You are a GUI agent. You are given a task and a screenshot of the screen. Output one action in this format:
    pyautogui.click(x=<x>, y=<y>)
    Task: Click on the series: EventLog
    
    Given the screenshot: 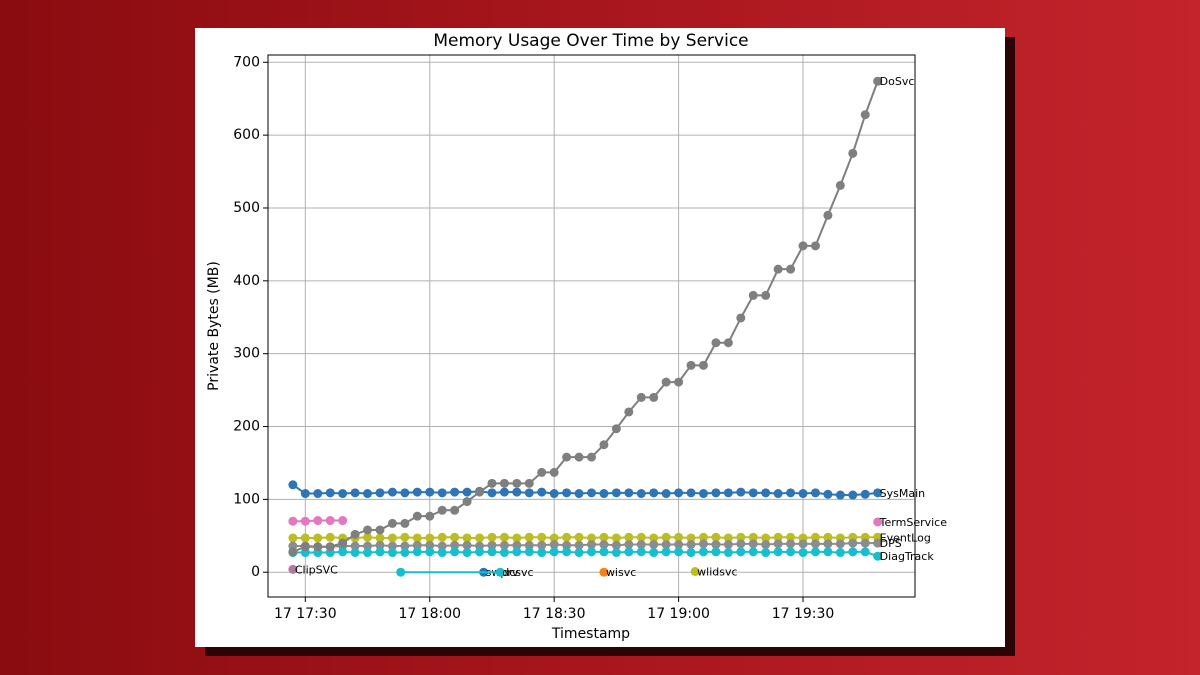 What is the action you would take?
    pyautogui.click(x=609, y=537)
    